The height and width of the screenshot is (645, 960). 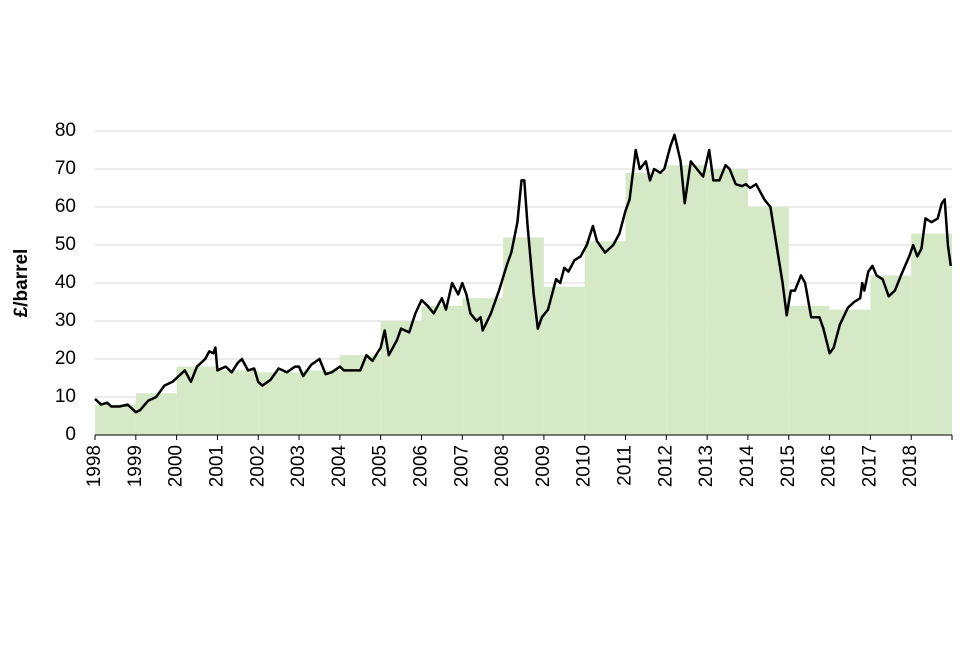 I want to click on x-tick-label: 2009, so click(x=543, y=466).